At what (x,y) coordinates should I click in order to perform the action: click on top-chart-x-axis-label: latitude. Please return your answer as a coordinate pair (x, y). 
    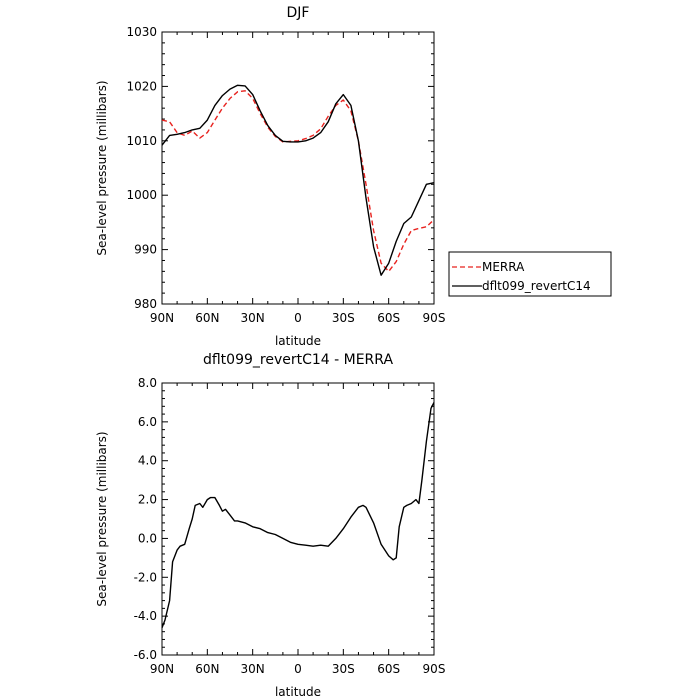
    Looking at the image, I should click on (298, 341).